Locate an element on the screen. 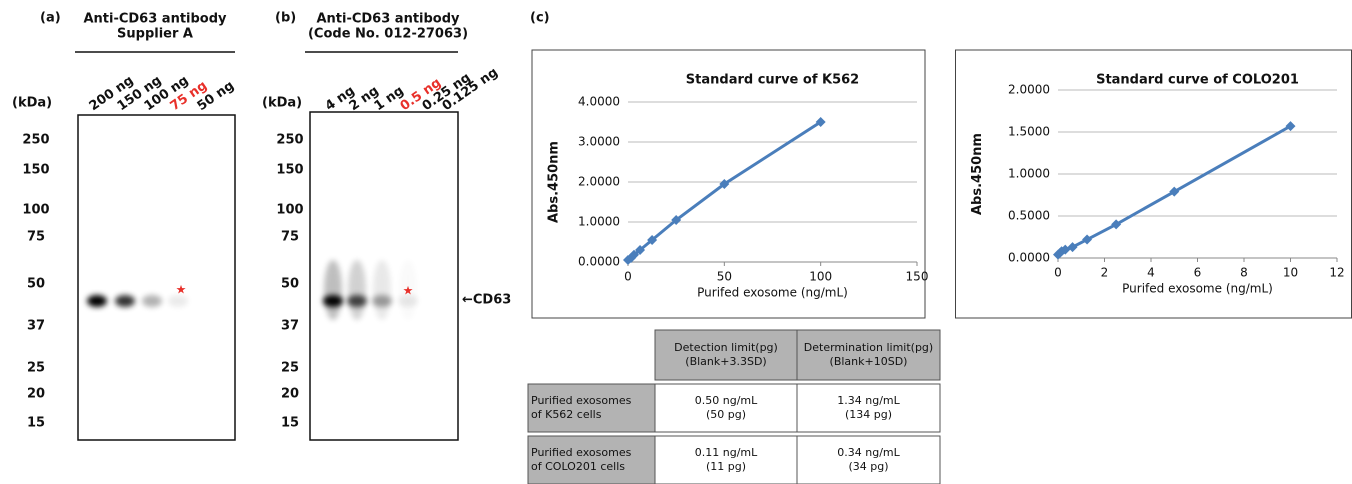 This screenshot has width=1352, height=484. cell-text: (Blank+3.3SD) is located at coordinates (725, 361).